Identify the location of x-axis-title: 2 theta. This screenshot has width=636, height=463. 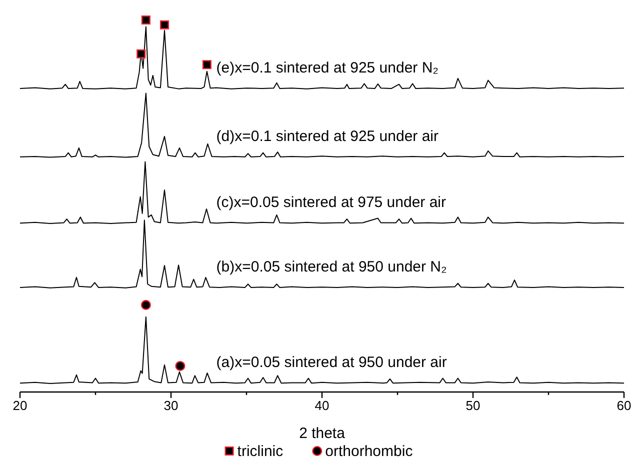
(322, 433).